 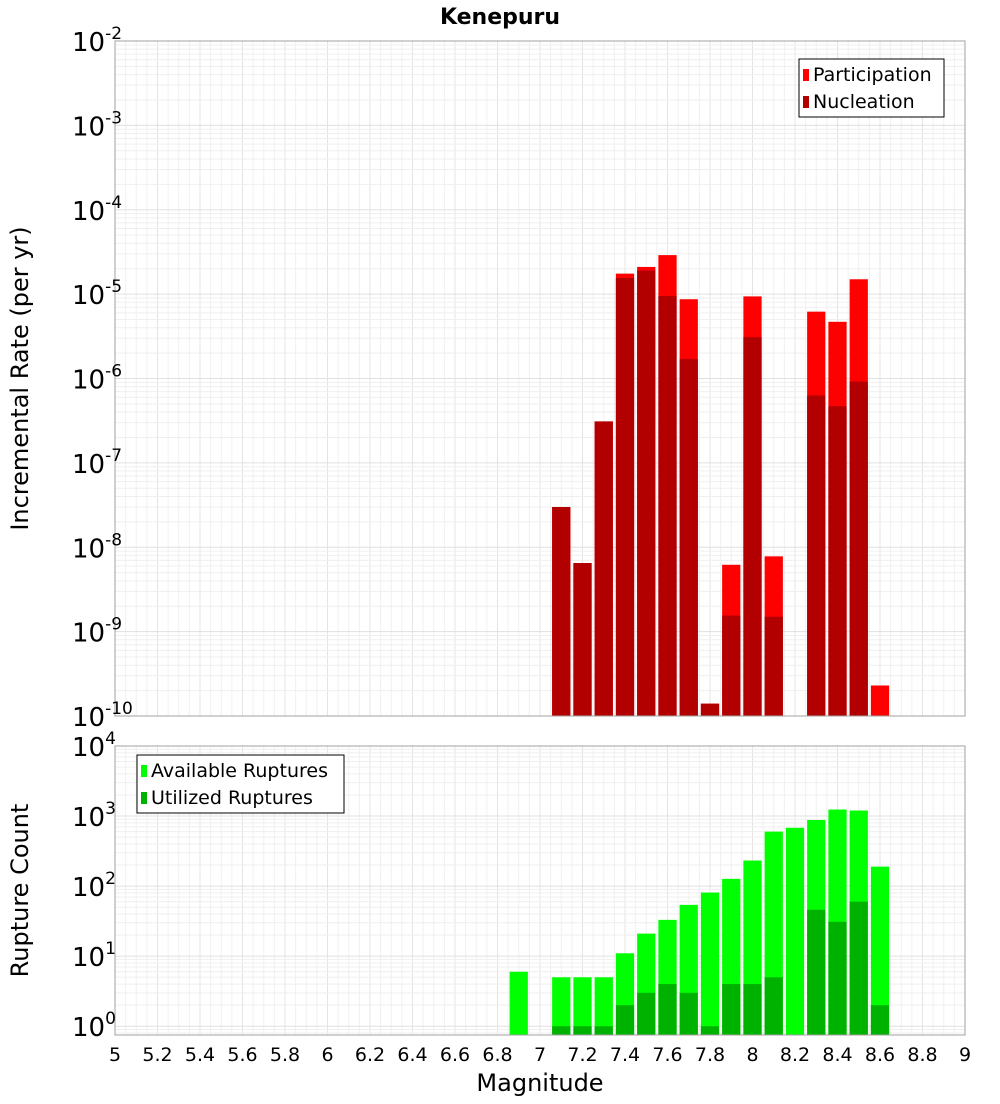 What do you see at coordinates (880, 700) in the screenshot?
I see `bar-participation` at bounding box center [880, 700].